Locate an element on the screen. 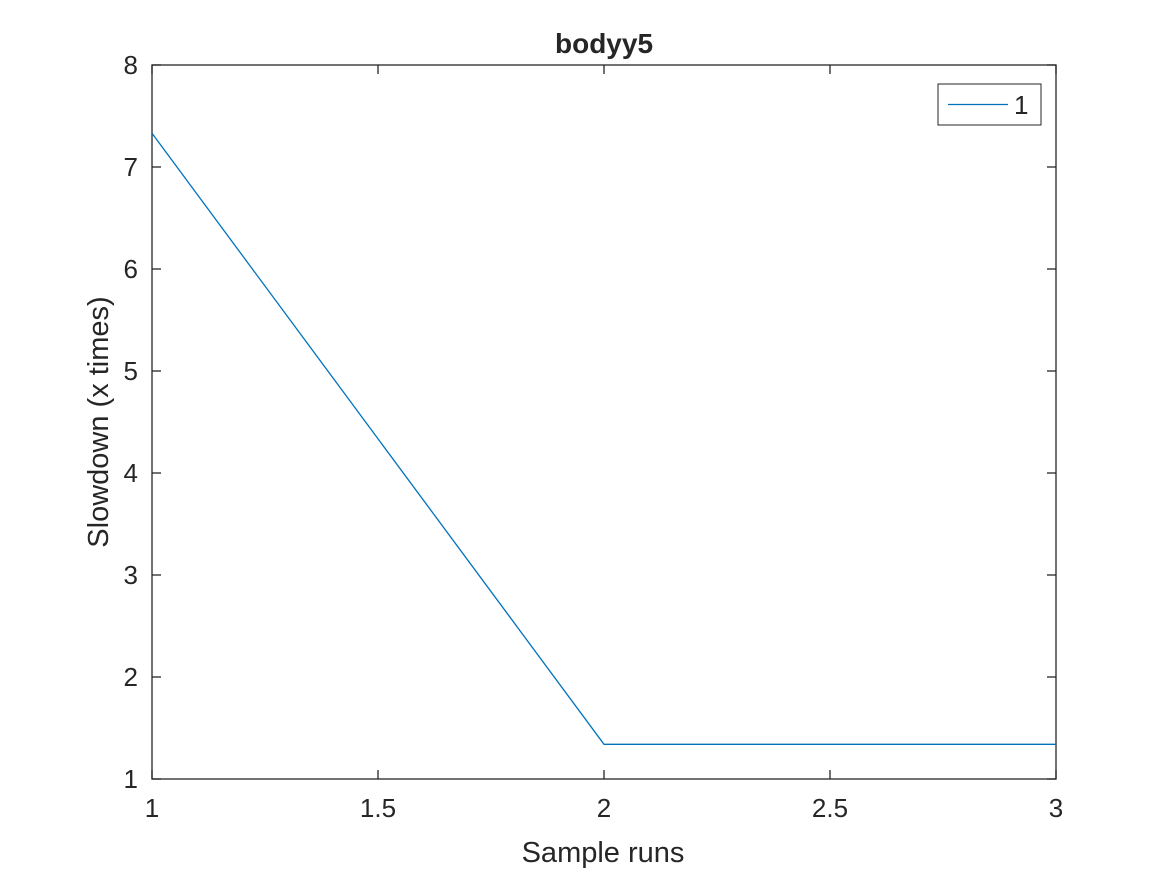 Image resolution: width=1167 pixels, height=875 pixels. y-tick-label: 7 is located at coordinates (131, 167).